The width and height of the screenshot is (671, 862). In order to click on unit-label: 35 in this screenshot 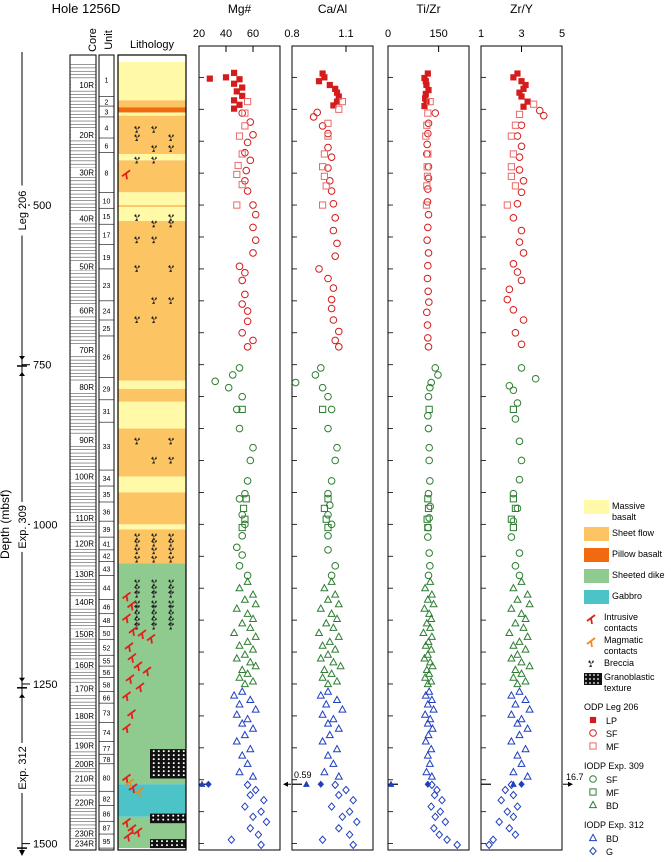, I will do `click(107, 495)`.